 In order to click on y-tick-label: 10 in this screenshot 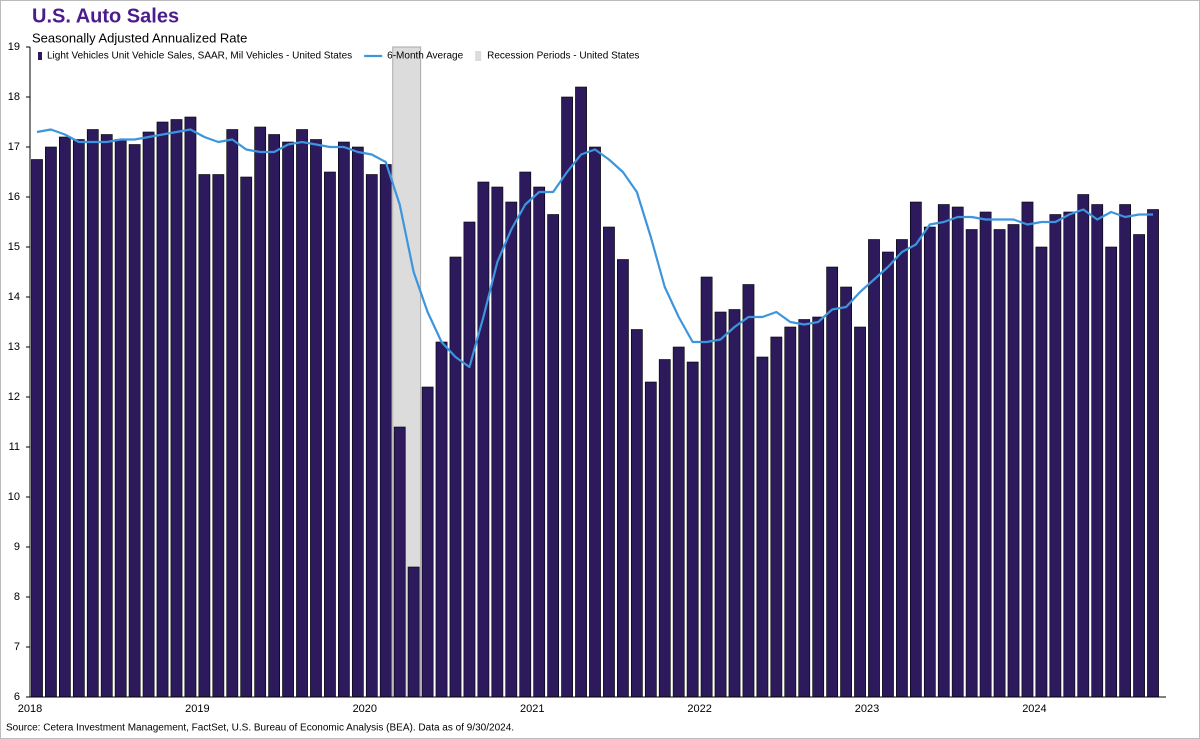, I will do `click(14, 497)`.